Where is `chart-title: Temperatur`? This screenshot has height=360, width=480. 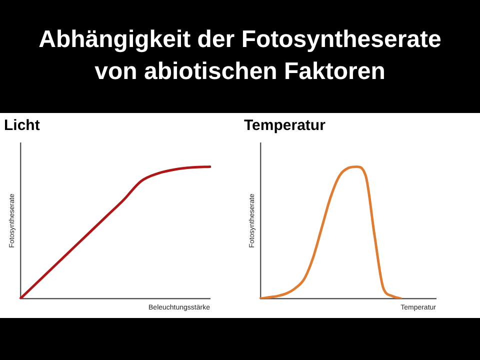 chart-title: Temperatur is located at coordinates (285, 125).